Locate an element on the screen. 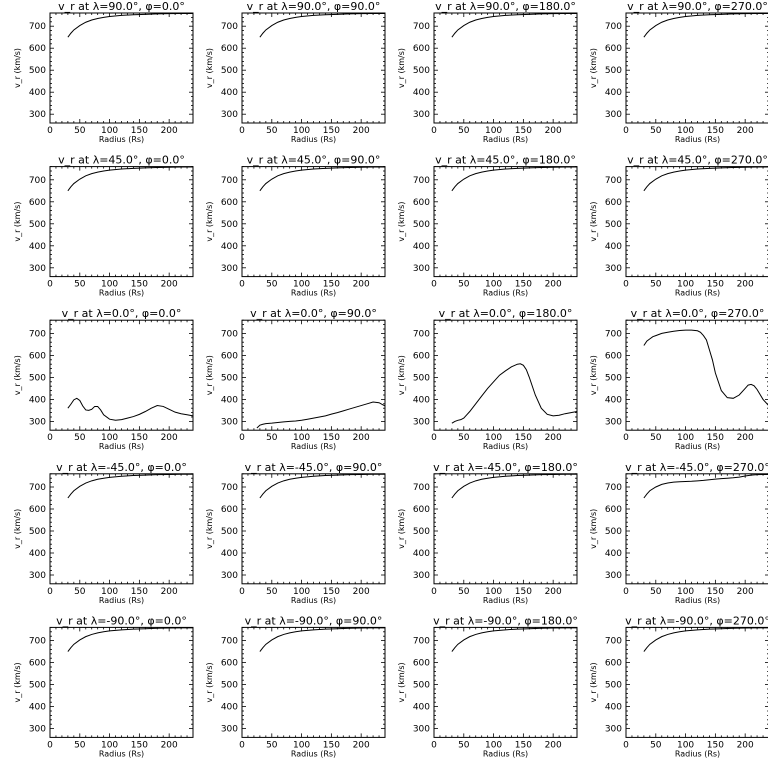  subplot-title: v_r at λ=90.0°, φ=180.0° is located at coordinates (505, 6).